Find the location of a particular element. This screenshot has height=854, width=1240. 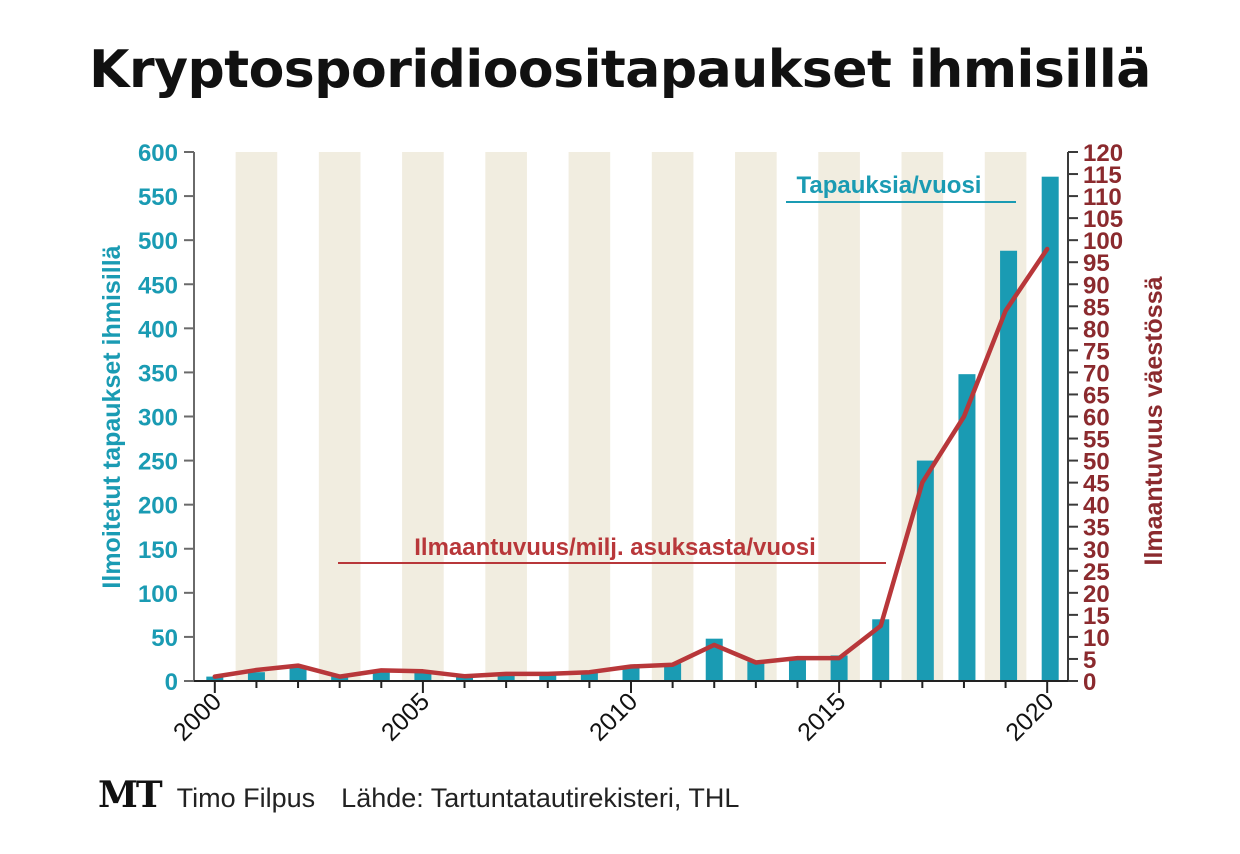

y-left-tick-label: 400 is located at coordinates (158, 329).